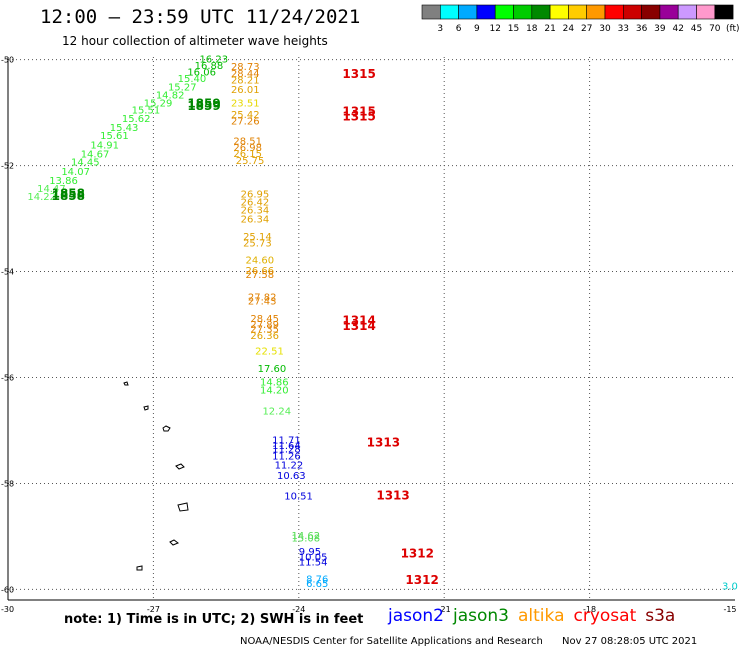 The height and width of the screenshot is (650, 740). Describe the element at coordinates (605, 29) in the screenshot. I see `colorbar-label: 30` at that location.